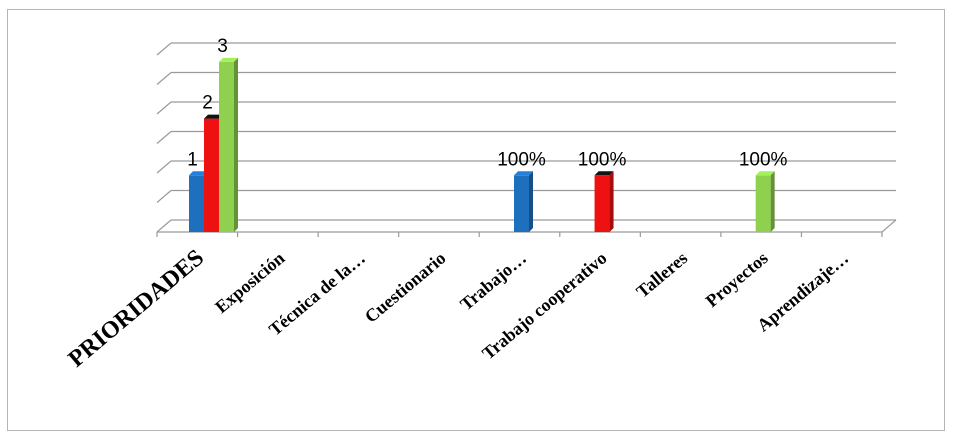 The width and height of the screenshot is (956, 440). What do you see at coordinates (661, 275) in the screenshot?
I see `x-tick-label: Talleres` at bounding box center [661, 275].